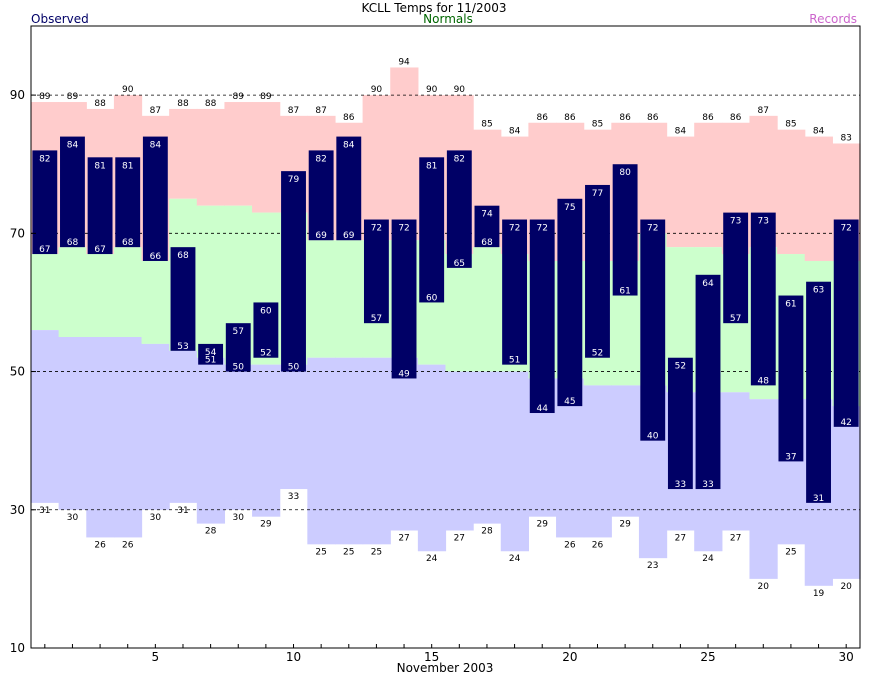 The height and width of the screenshot is (676, 870). I want to click on record-low-label: 26, so click(570, 545).